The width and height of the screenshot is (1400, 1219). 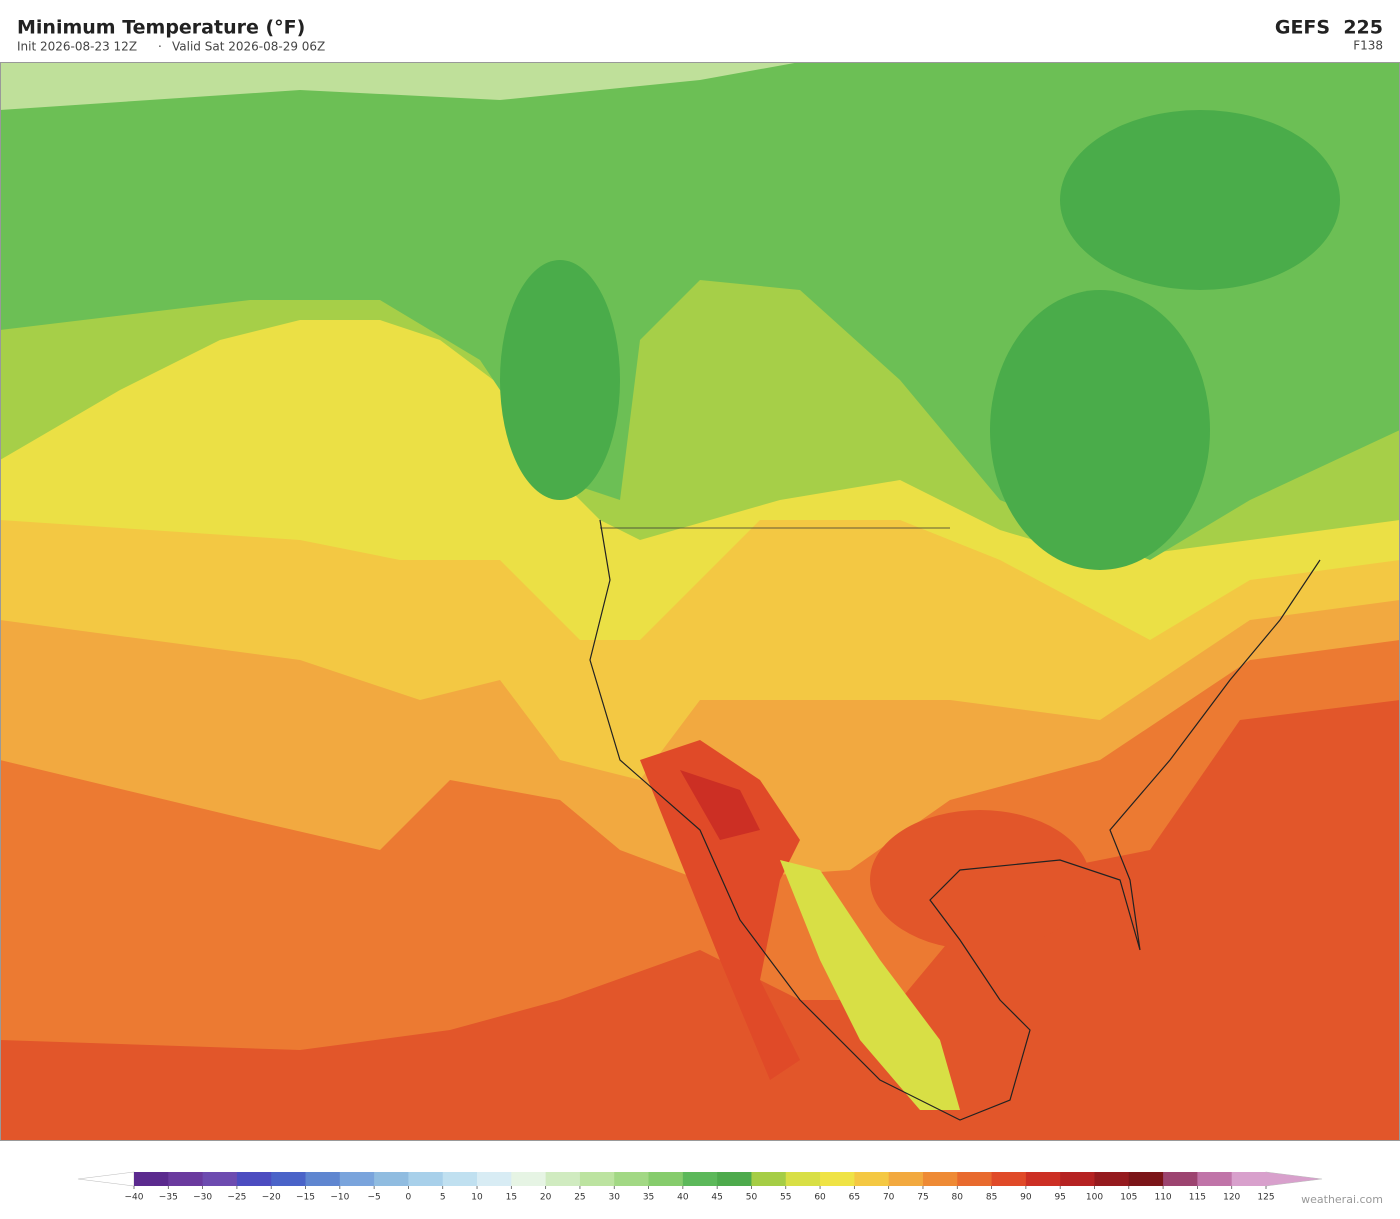 What do you see at coordinates (1329, 28) in the screenshot?
I see `model: GEFS 225` at bounding box center [1329, 28].